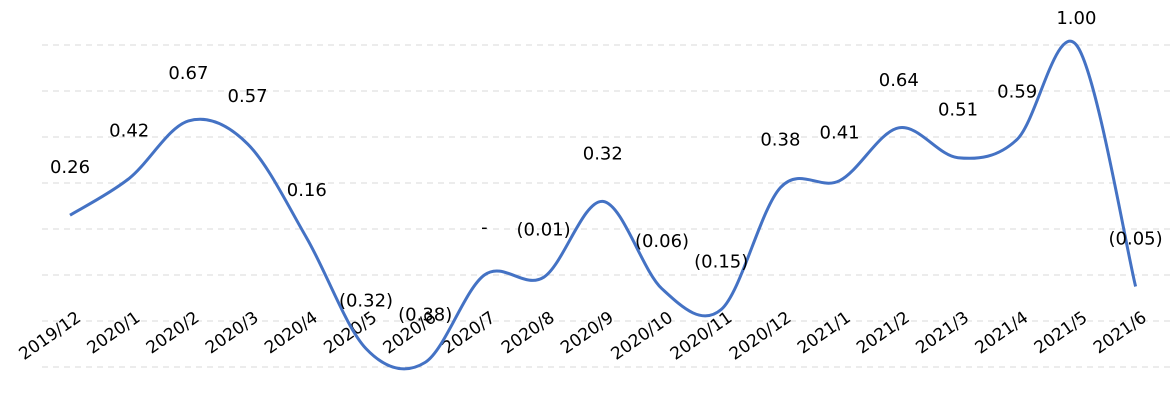 The height and width of the screenshot is (414, 1170). What do you see at coordinates (1120, 333) in the screenshot?
I see `x-tick-label: 2021/6` at bounding box center [1120, 333].